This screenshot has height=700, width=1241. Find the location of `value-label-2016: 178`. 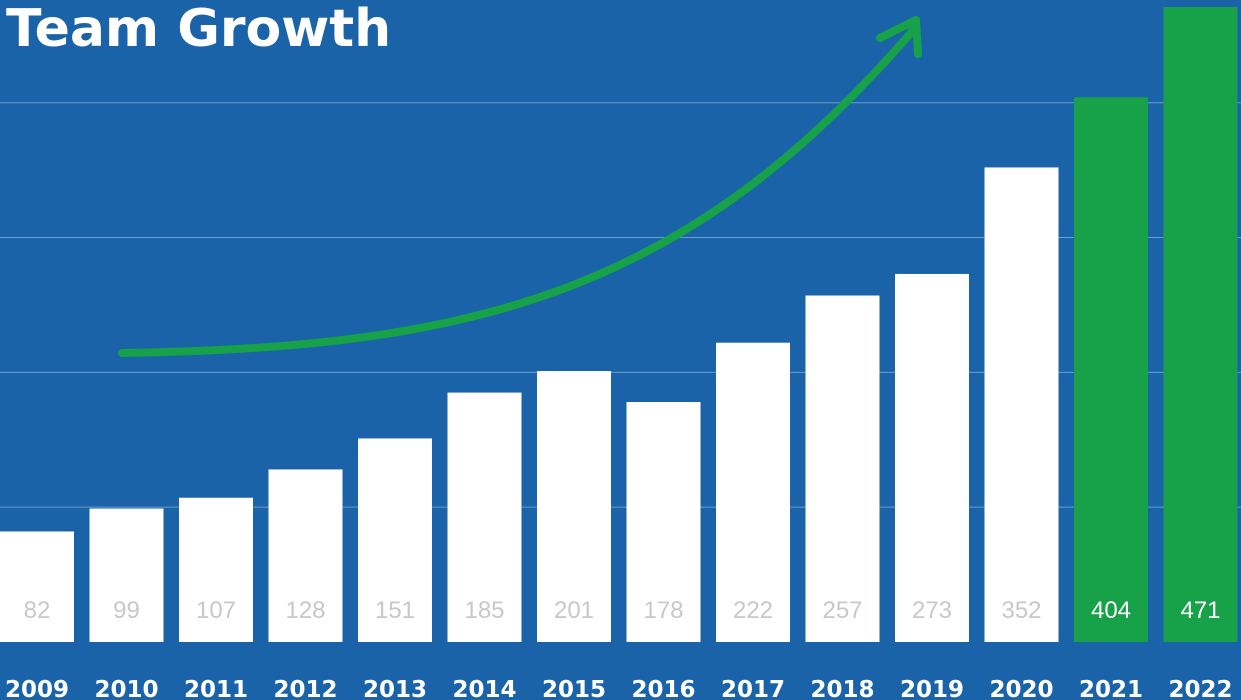

value-label-2016: 178 is located at coordinates (663, 610).